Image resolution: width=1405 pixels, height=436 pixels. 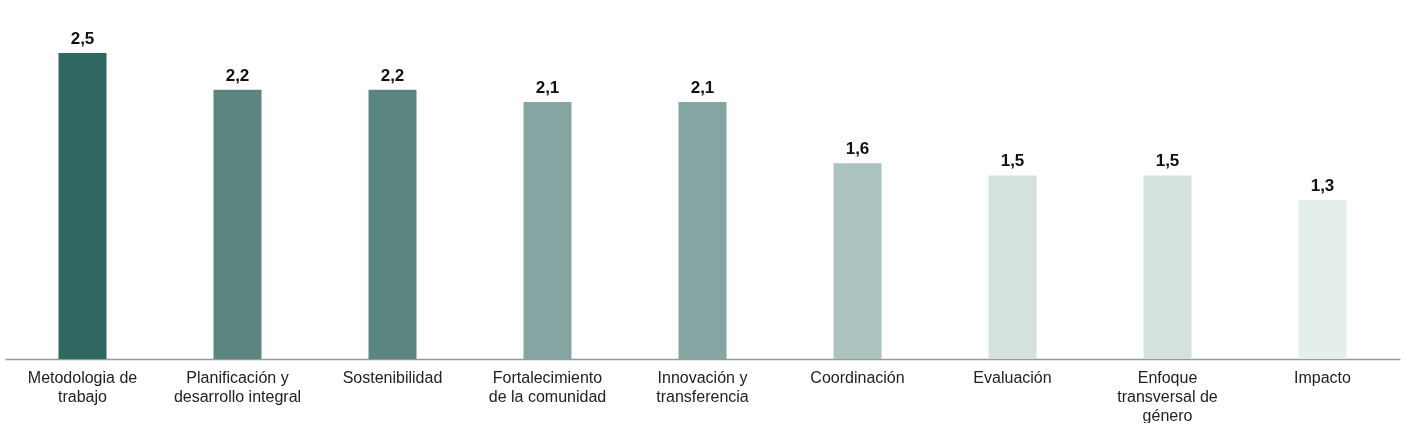 I want to click on x-tick-label: Innovación y transferencia, so click(x=702, y=386).